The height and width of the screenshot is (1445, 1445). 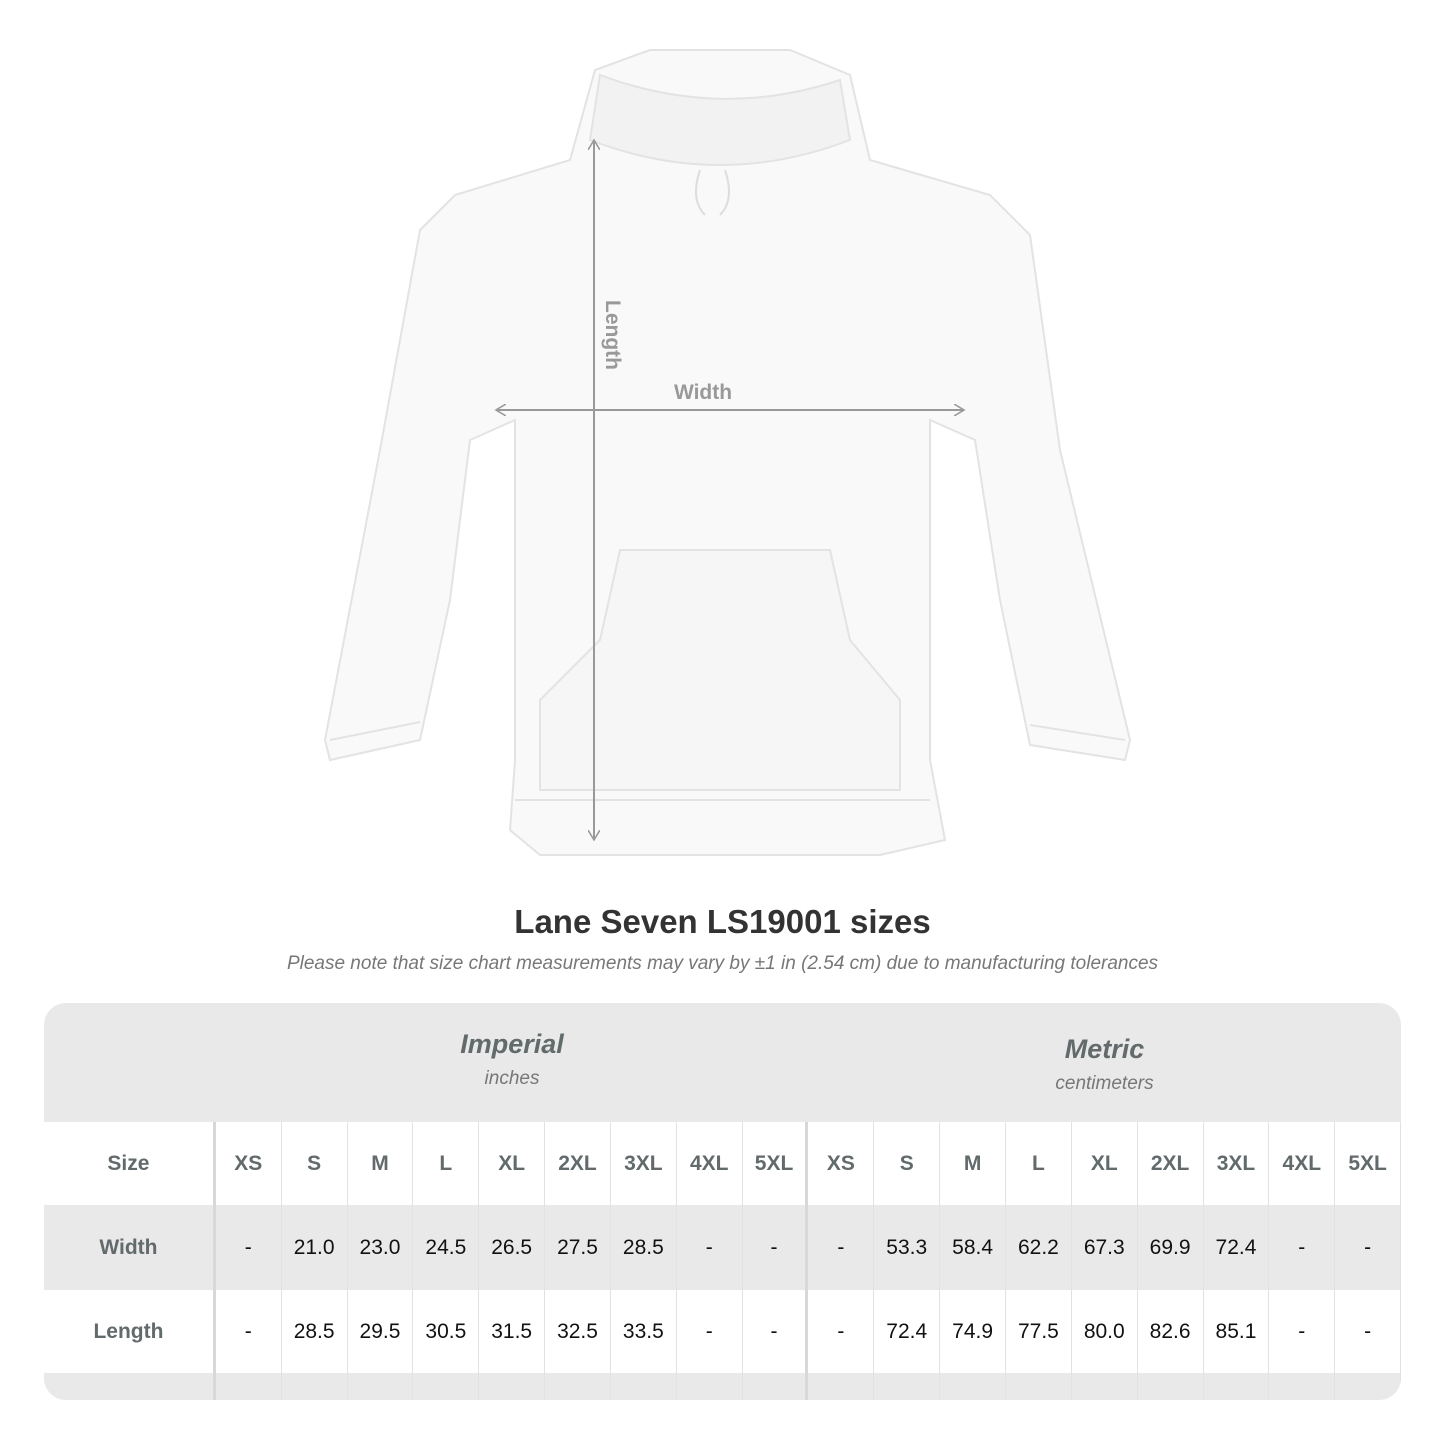 I want to click on table-cell: 58.4, so click(x=973, y=1247).